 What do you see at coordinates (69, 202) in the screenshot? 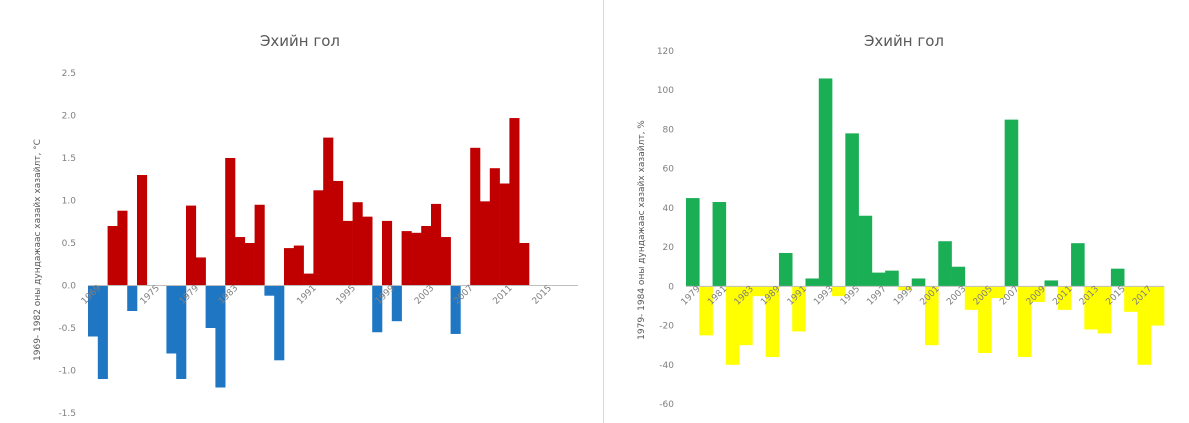
I see `y-tick-label: 1.0` at bounding box center [69, 202].